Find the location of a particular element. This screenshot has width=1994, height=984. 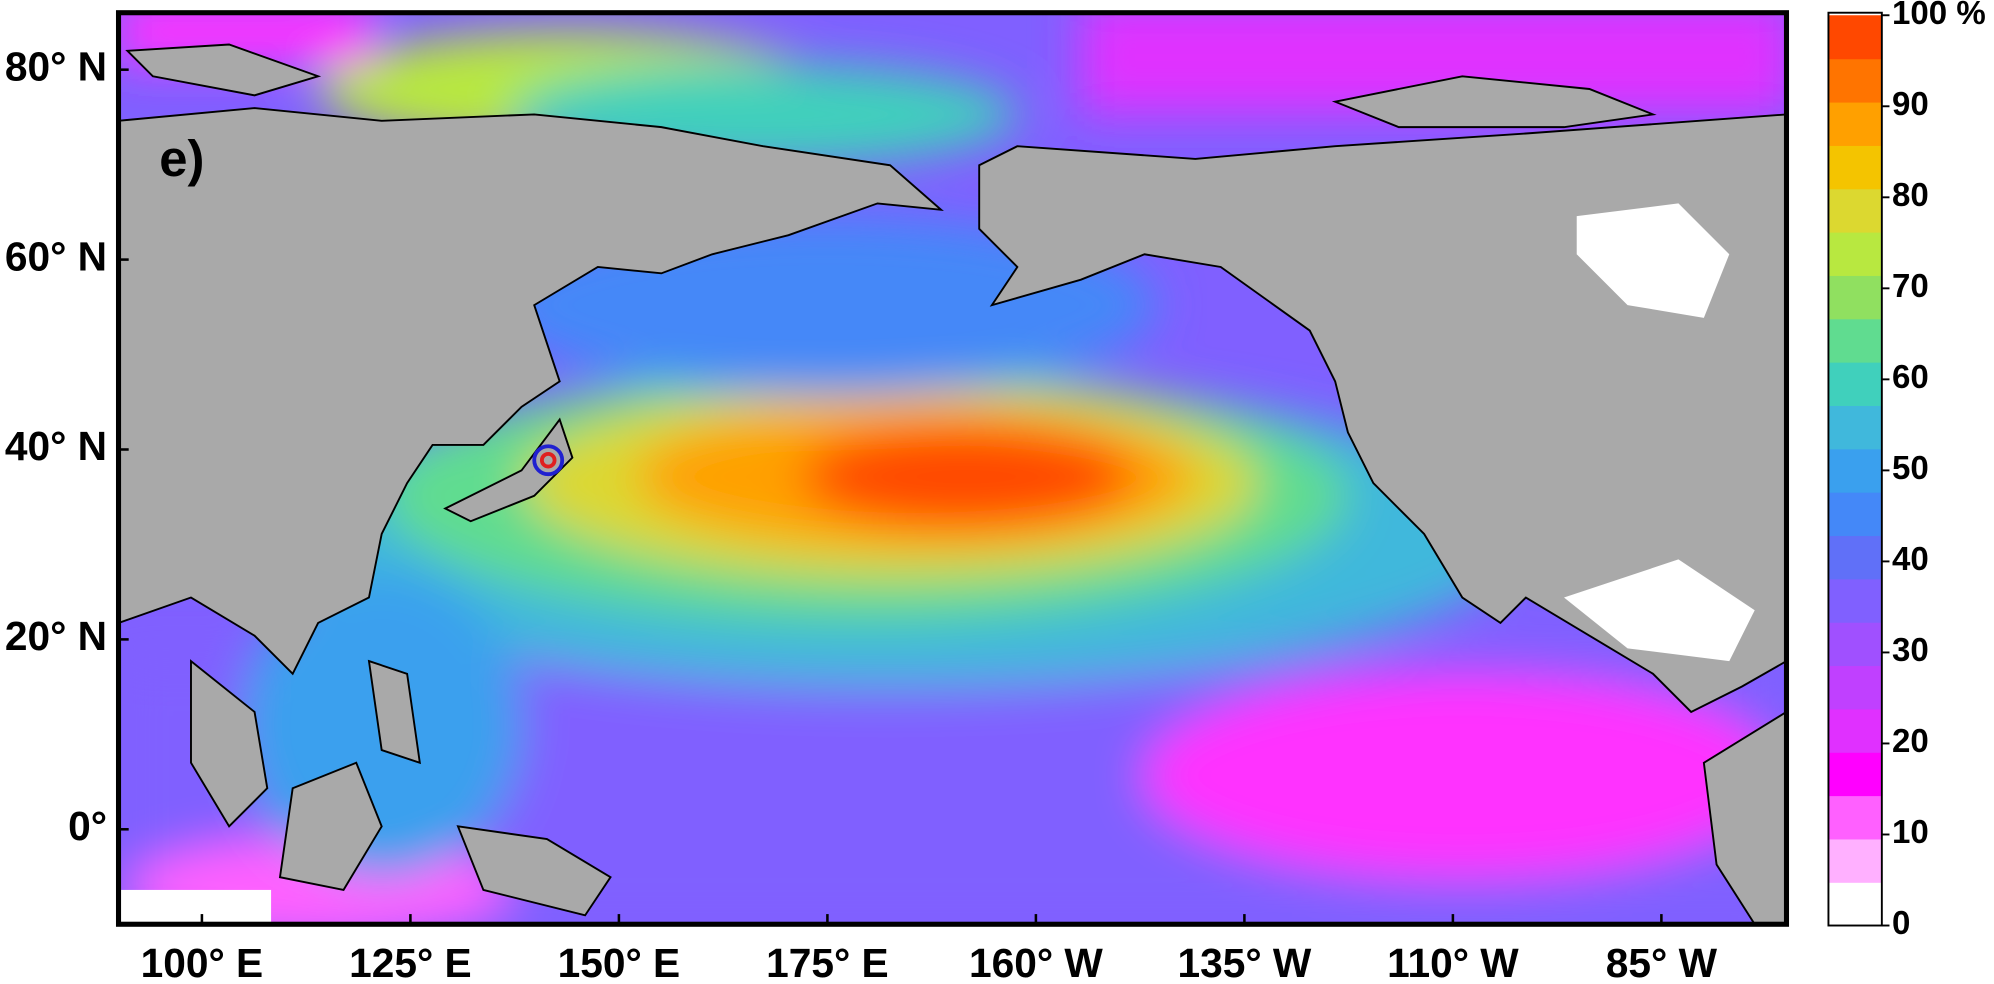

y-tick-label: 40° N is located at coordinates (56, 446).